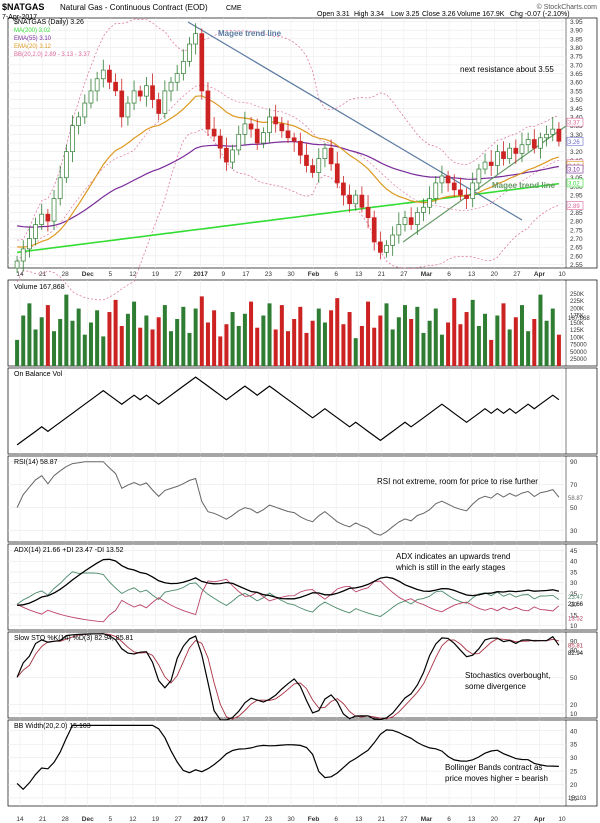 The width and height of the screenshot is (600, 823). I want to click on price-legend-ma200: MA(200) 3.02, so click(32, 31).